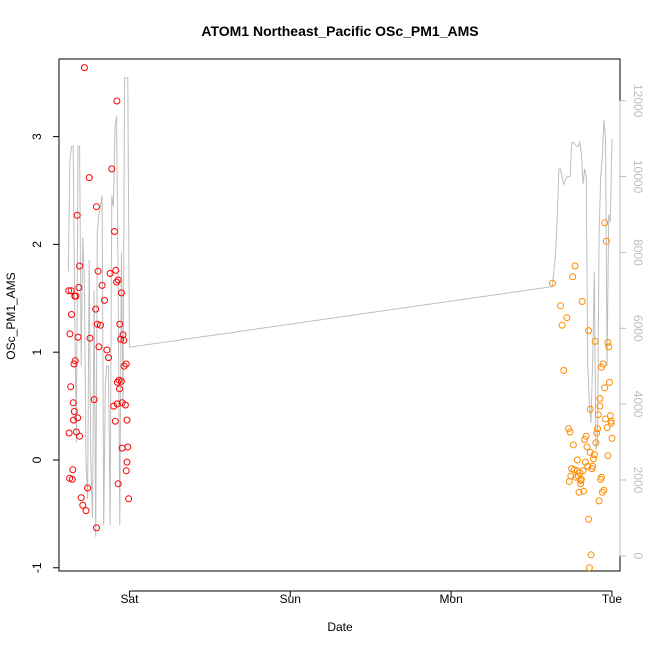 This screenshot has width=650, height=655. What do you see at coordinates (638, 101) in the screenshot?
I see `y2-tick-label: 12000` at bounding box center [638, 101].